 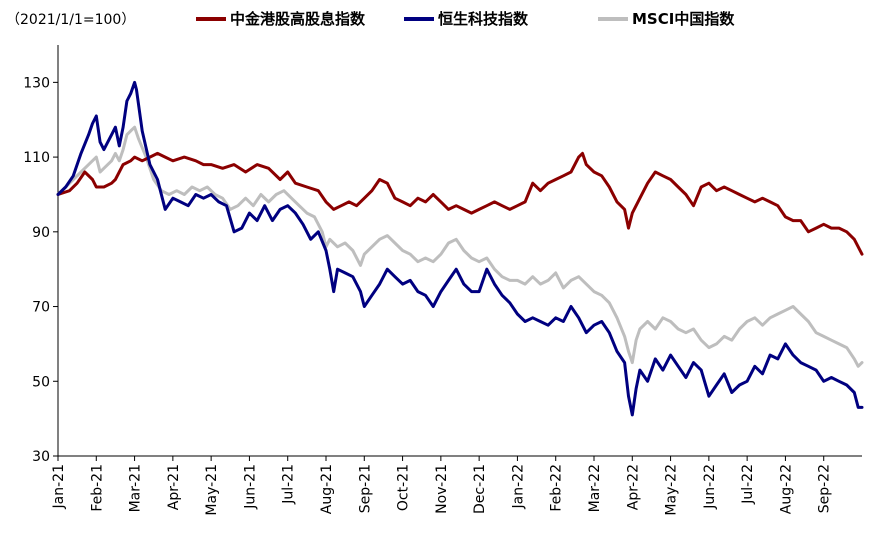 I want to click on x-tick-label: Sep-21, so click(x=365, y=488).